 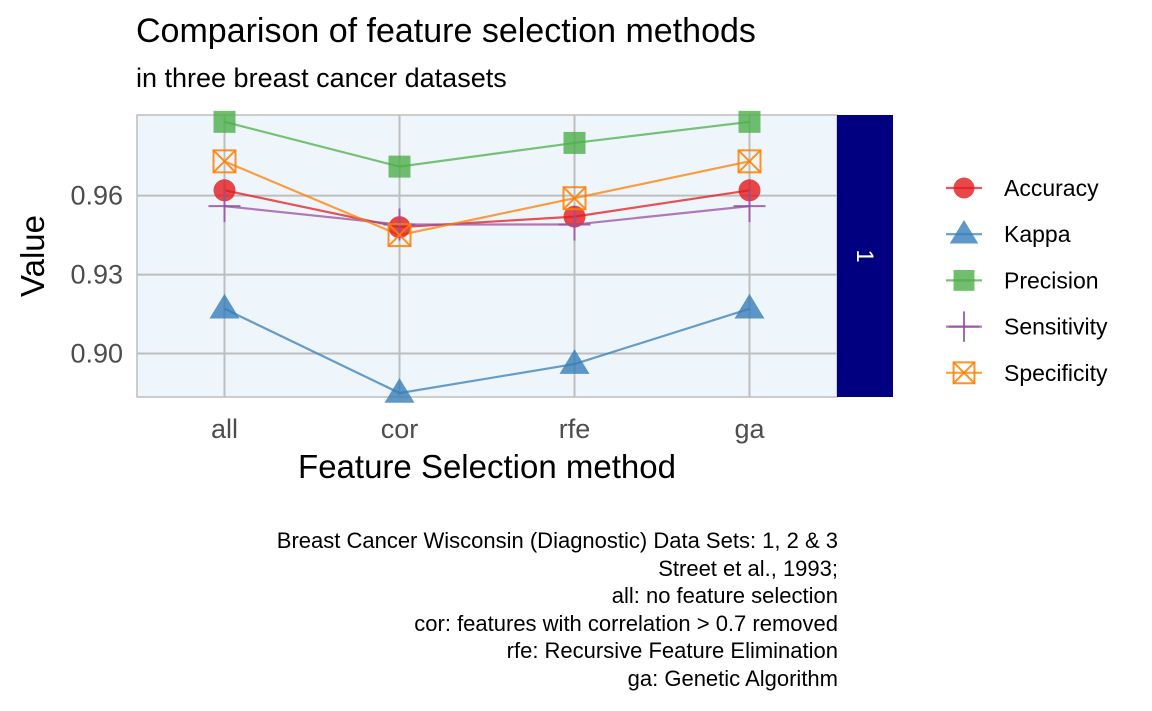 I want to click on legend-item: Precision, so click(x=1022, y=280).